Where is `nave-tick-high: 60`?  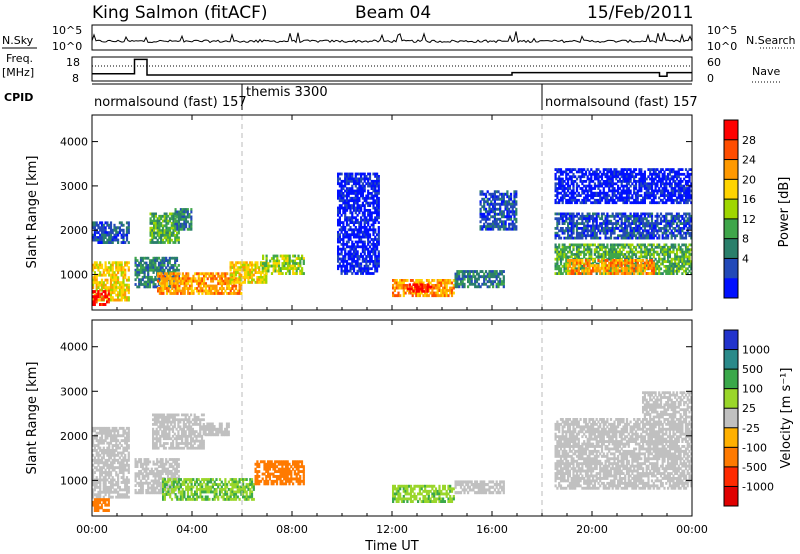 nave-tick-high: 60 is located at coordinates (714, 62).